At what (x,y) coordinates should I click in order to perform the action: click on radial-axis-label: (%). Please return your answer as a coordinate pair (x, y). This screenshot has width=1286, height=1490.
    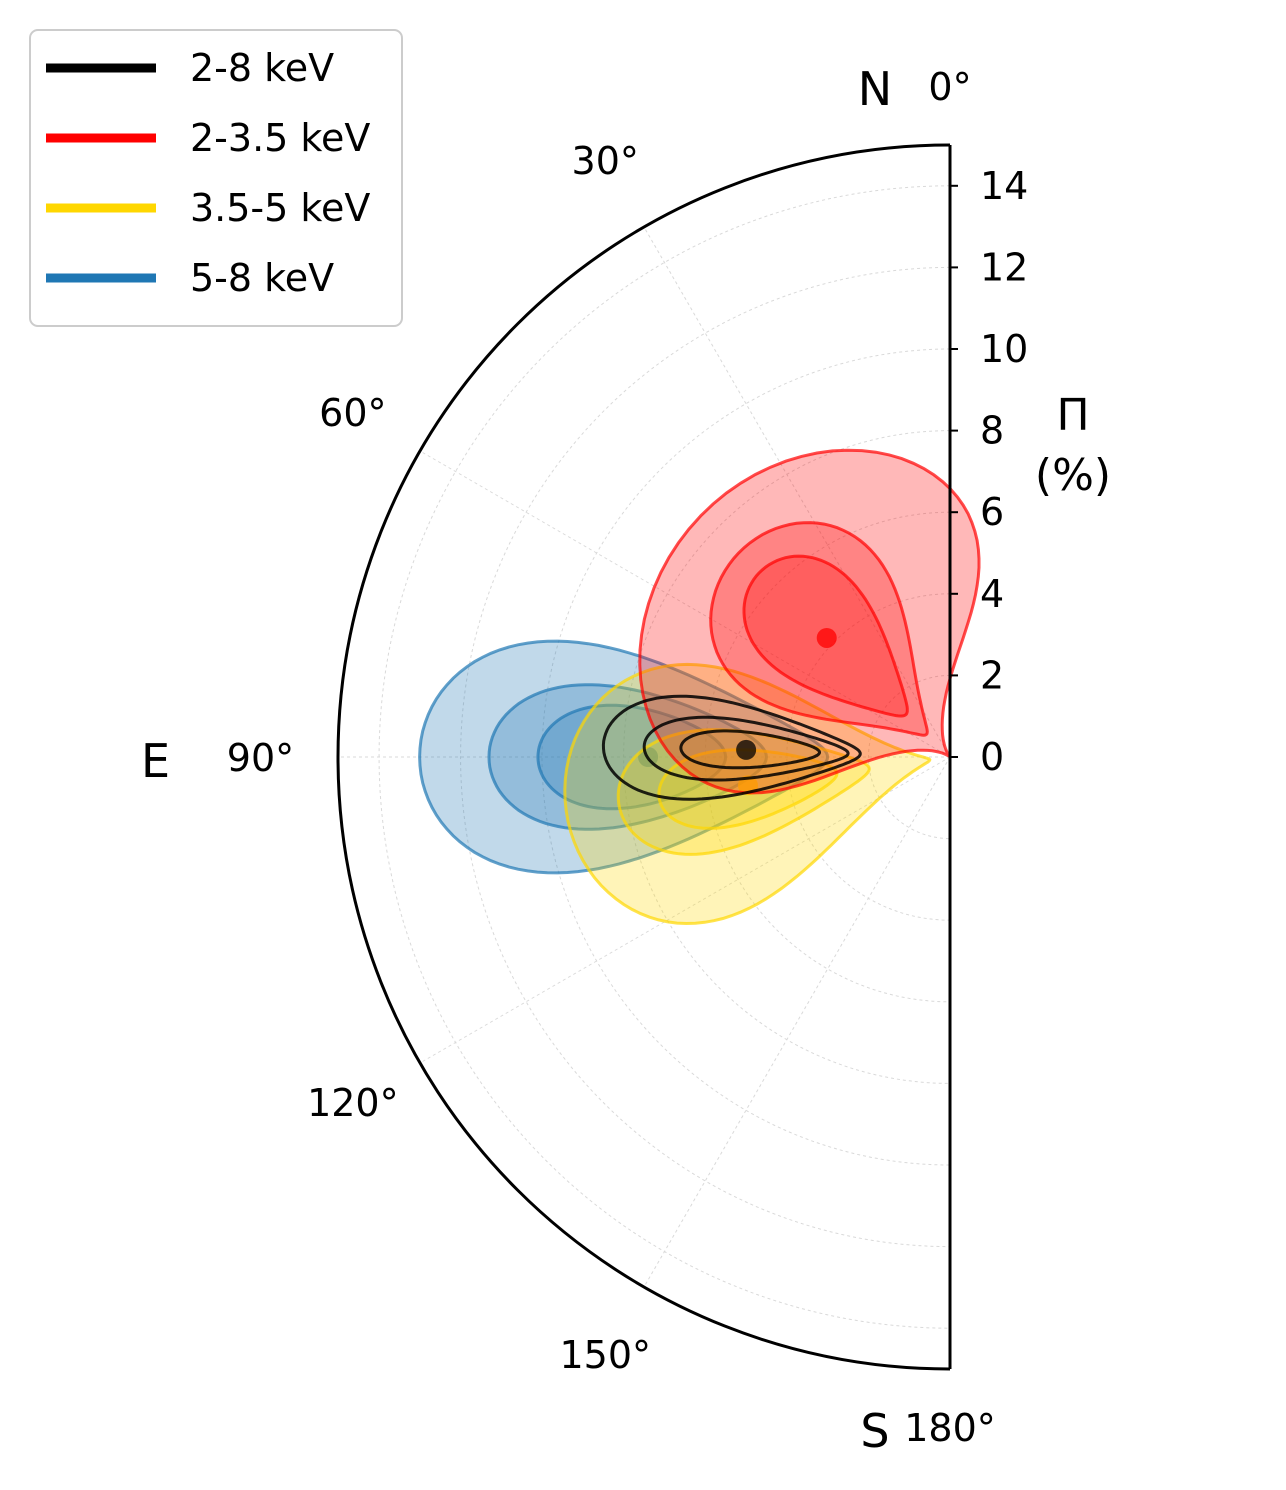
    Looking at the image, I should click on (1073, 475).